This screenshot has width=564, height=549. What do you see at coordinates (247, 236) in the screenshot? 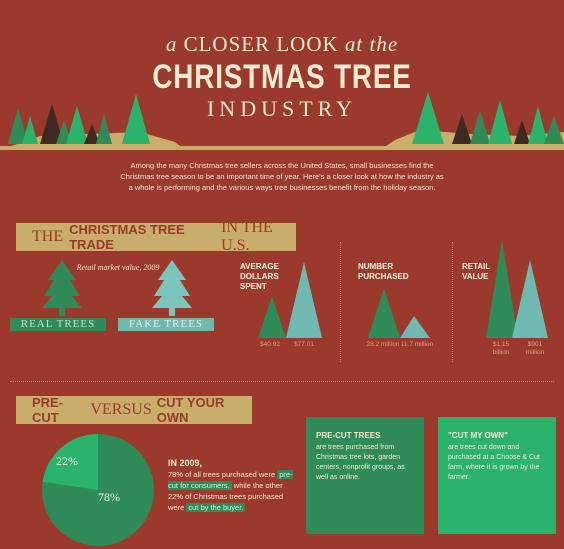
I see `trade-banner-us: IN THE U.S.` at bounding box center [247, 236].